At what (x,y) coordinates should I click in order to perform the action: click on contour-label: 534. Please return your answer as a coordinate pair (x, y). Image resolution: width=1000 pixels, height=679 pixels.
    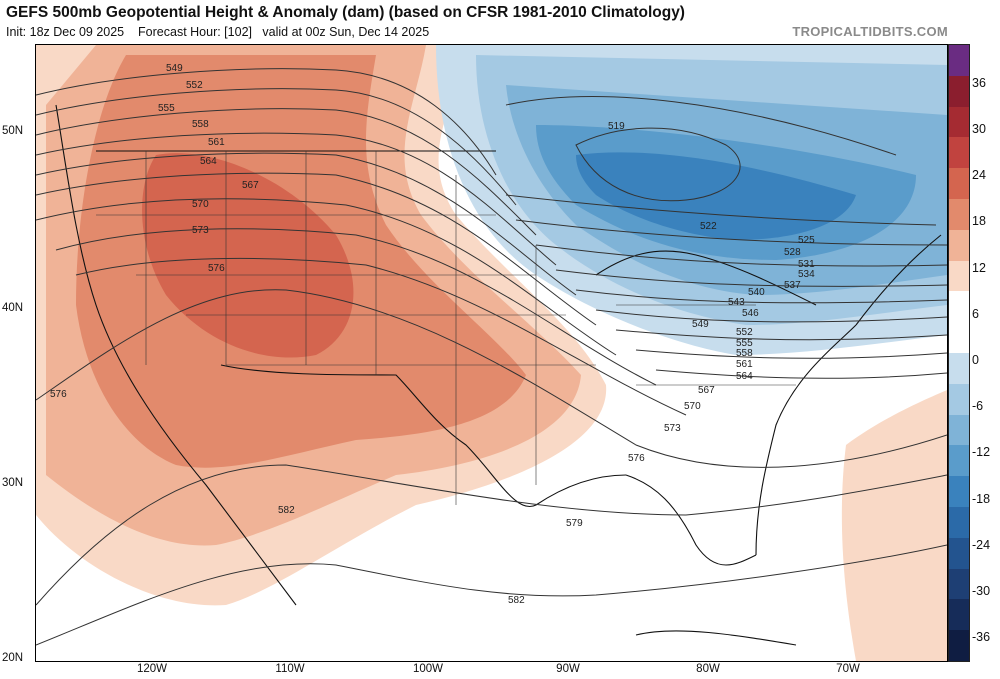
    Looking at the image, I should click on (806, 274).